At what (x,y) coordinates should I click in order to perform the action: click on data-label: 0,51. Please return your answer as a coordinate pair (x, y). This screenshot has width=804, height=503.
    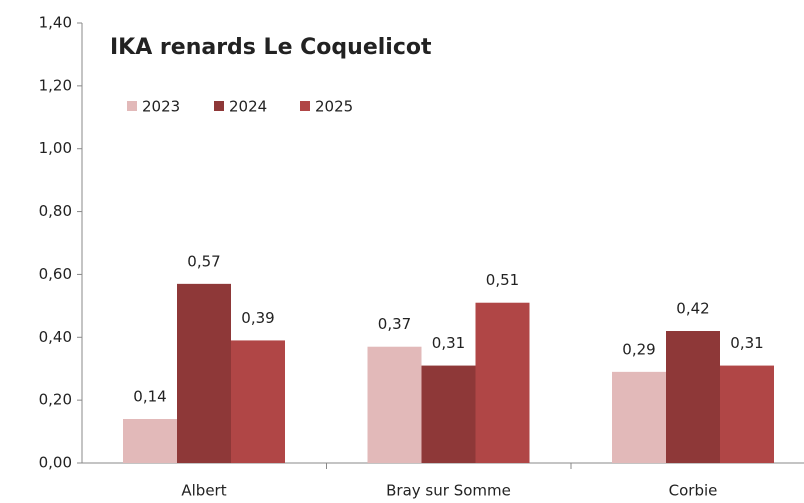
    Looking at the image, I should click on (502, 280).